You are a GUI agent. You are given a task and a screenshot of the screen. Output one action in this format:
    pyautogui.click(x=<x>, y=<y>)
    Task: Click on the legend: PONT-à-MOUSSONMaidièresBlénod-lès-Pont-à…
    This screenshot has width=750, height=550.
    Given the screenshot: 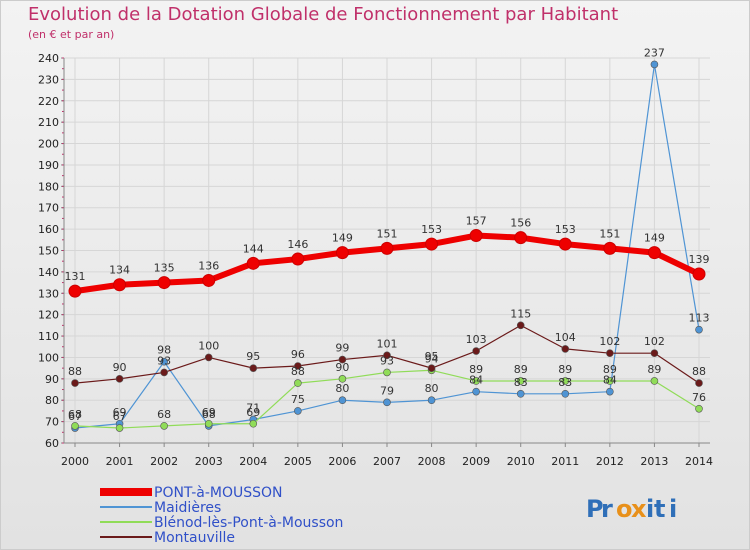 What is the action you would take?
    pyautogui.click(x=221, y=515)
    